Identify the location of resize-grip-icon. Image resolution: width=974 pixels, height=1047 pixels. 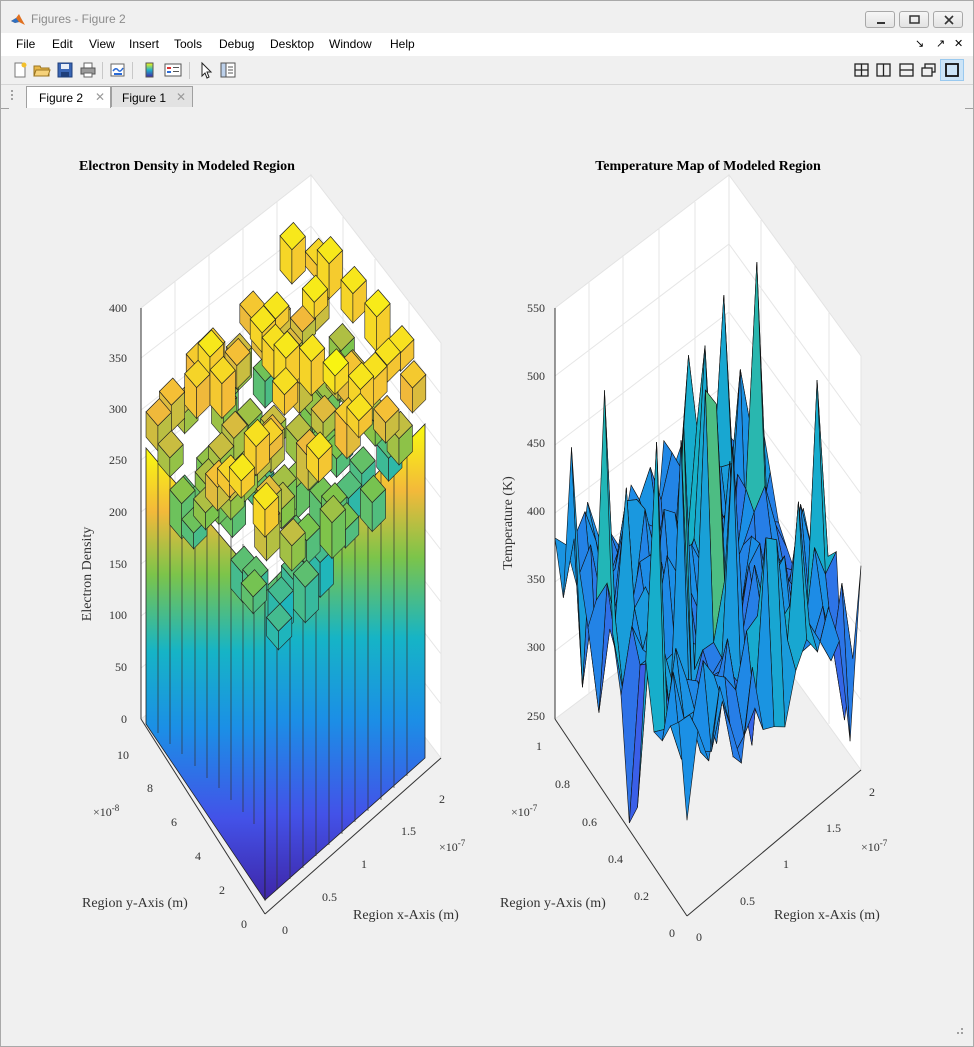
(960, 1031).